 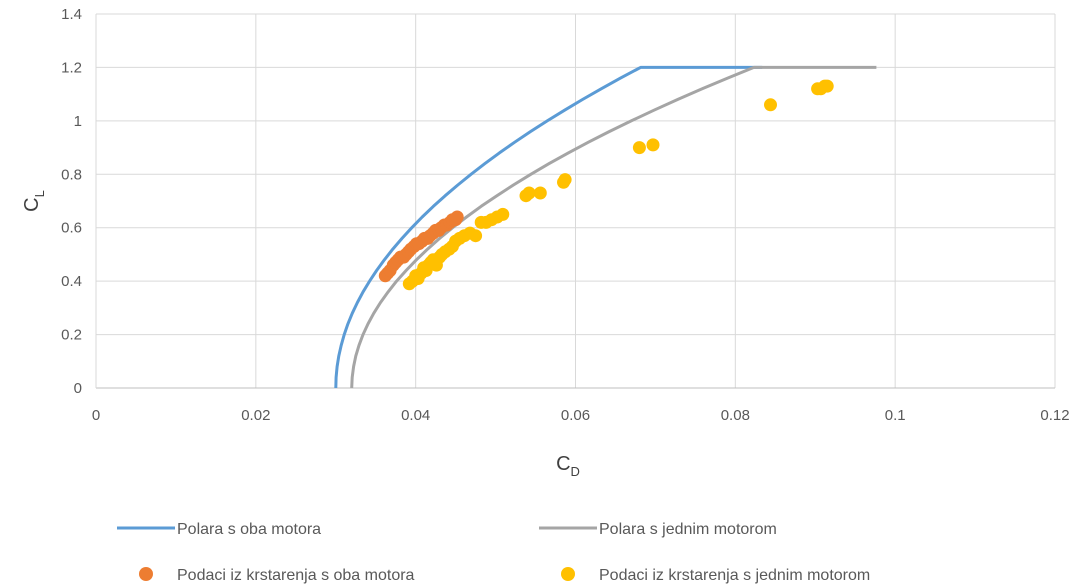 I want to click on legend-swatch-podaci-jednim, so click(x=568, y=574).